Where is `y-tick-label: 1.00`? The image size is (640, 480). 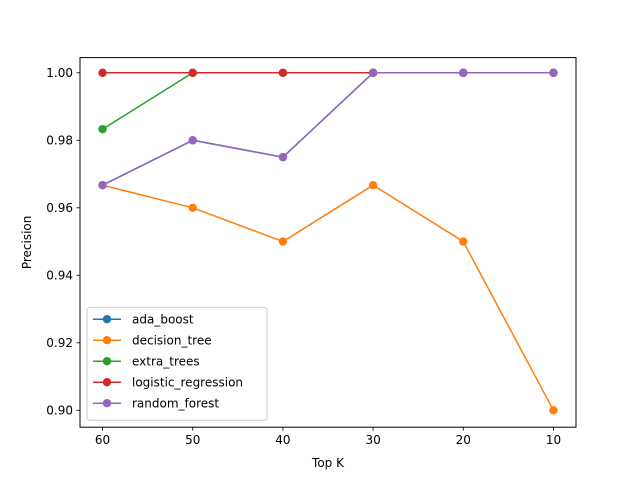
y-tick-label: 1.00 is located at coordinates (59, 73).